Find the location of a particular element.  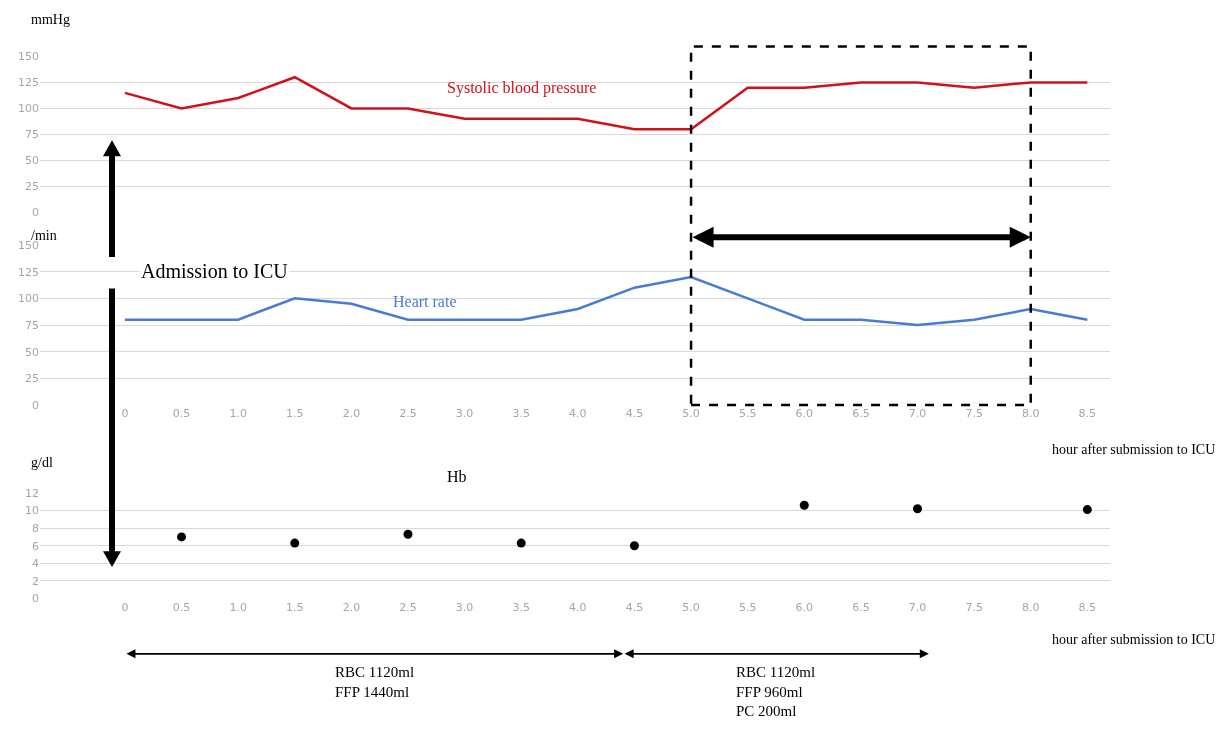

y-tick-label: 0 is located at coordinates (35, 213).